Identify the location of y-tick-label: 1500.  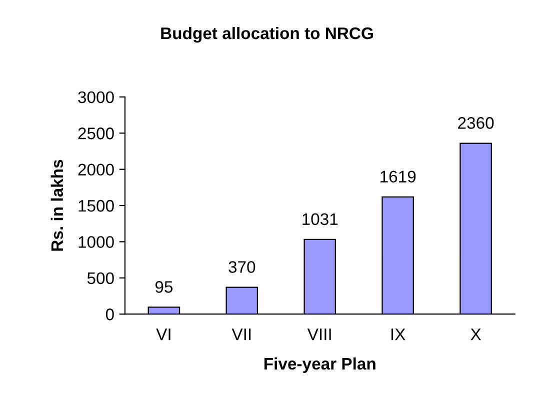
(96, 206).